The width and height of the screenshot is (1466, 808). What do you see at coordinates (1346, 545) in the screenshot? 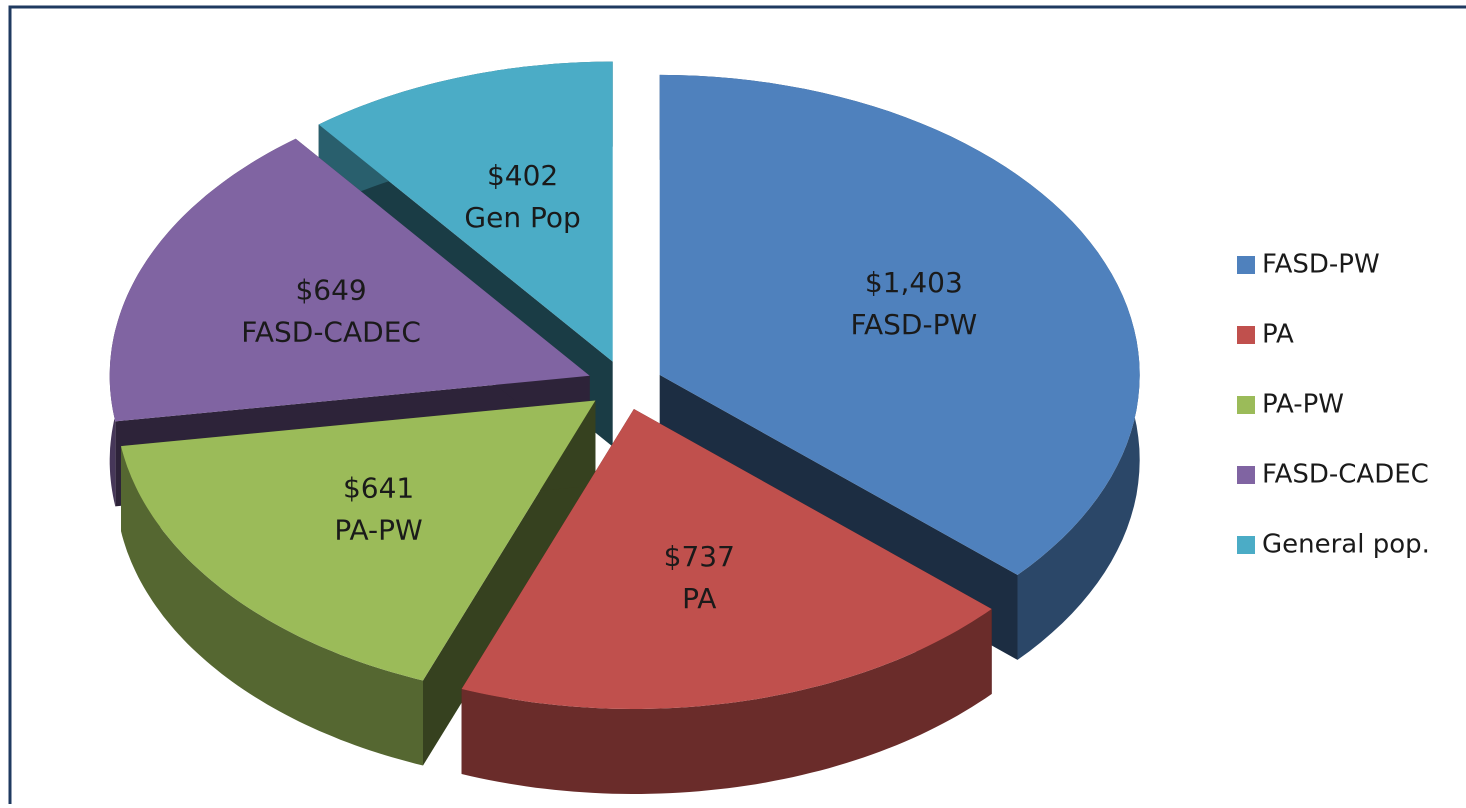
I see `legend-label: General pop.` at bounding box center [1346, 545].